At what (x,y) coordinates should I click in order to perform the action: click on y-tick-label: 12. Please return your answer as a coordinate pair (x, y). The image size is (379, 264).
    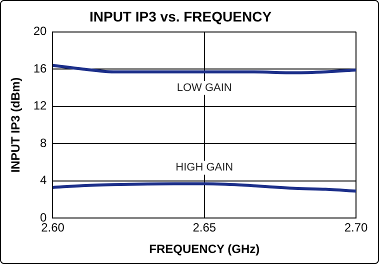
    Looking at the image, I should click on (40, 105).